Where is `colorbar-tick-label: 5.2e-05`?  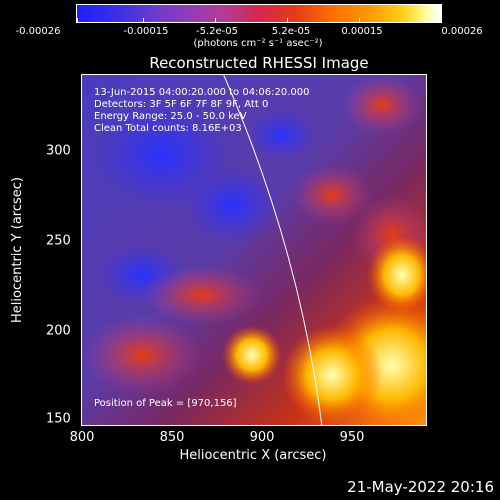
colorbar-tick-label: 5.2e-05 is located at coordinates (291, 31).